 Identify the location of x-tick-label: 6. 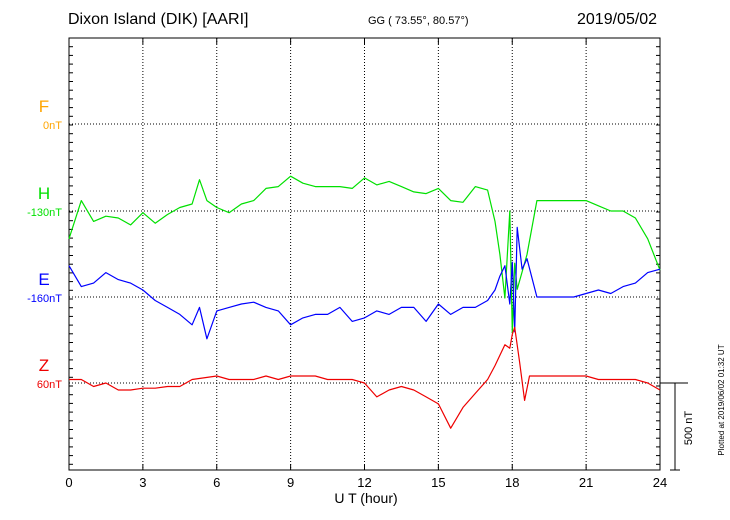
(216, 482).